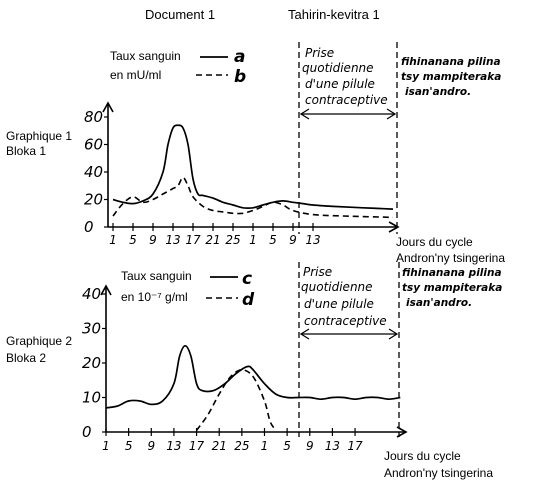 Image resolution: width=548 pixels, height=489 pixels. What do you see at coordinates (91, 398) in the screenshot?
I see `g2-y-tick-label: 10` at bounding box center [91, 398].